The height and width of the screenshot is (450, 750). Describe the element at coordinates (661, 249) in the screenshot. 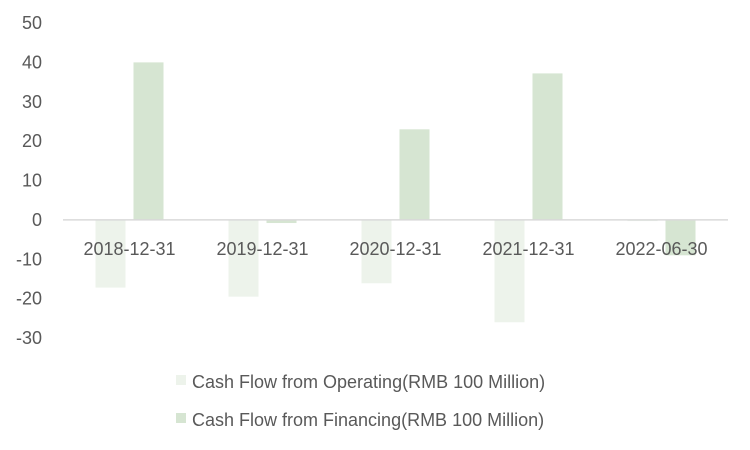

I see `x-category-label: 2022-06-30` at that location.